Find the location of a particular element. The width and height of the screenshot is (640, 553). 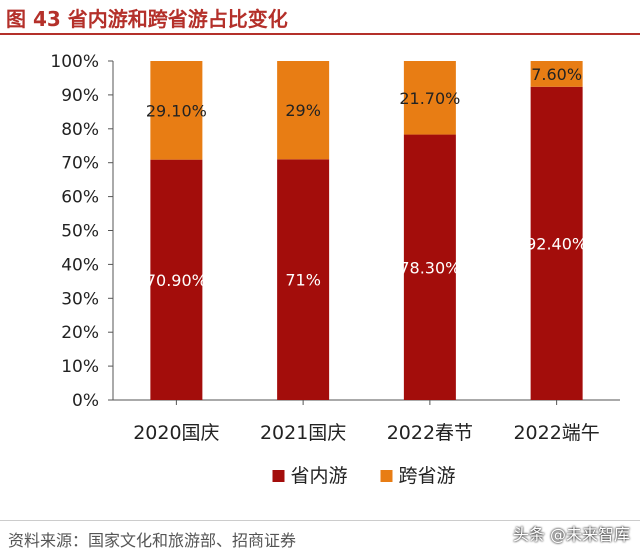

legend-label-1: 省内游 is located at coordinates (319, 476).